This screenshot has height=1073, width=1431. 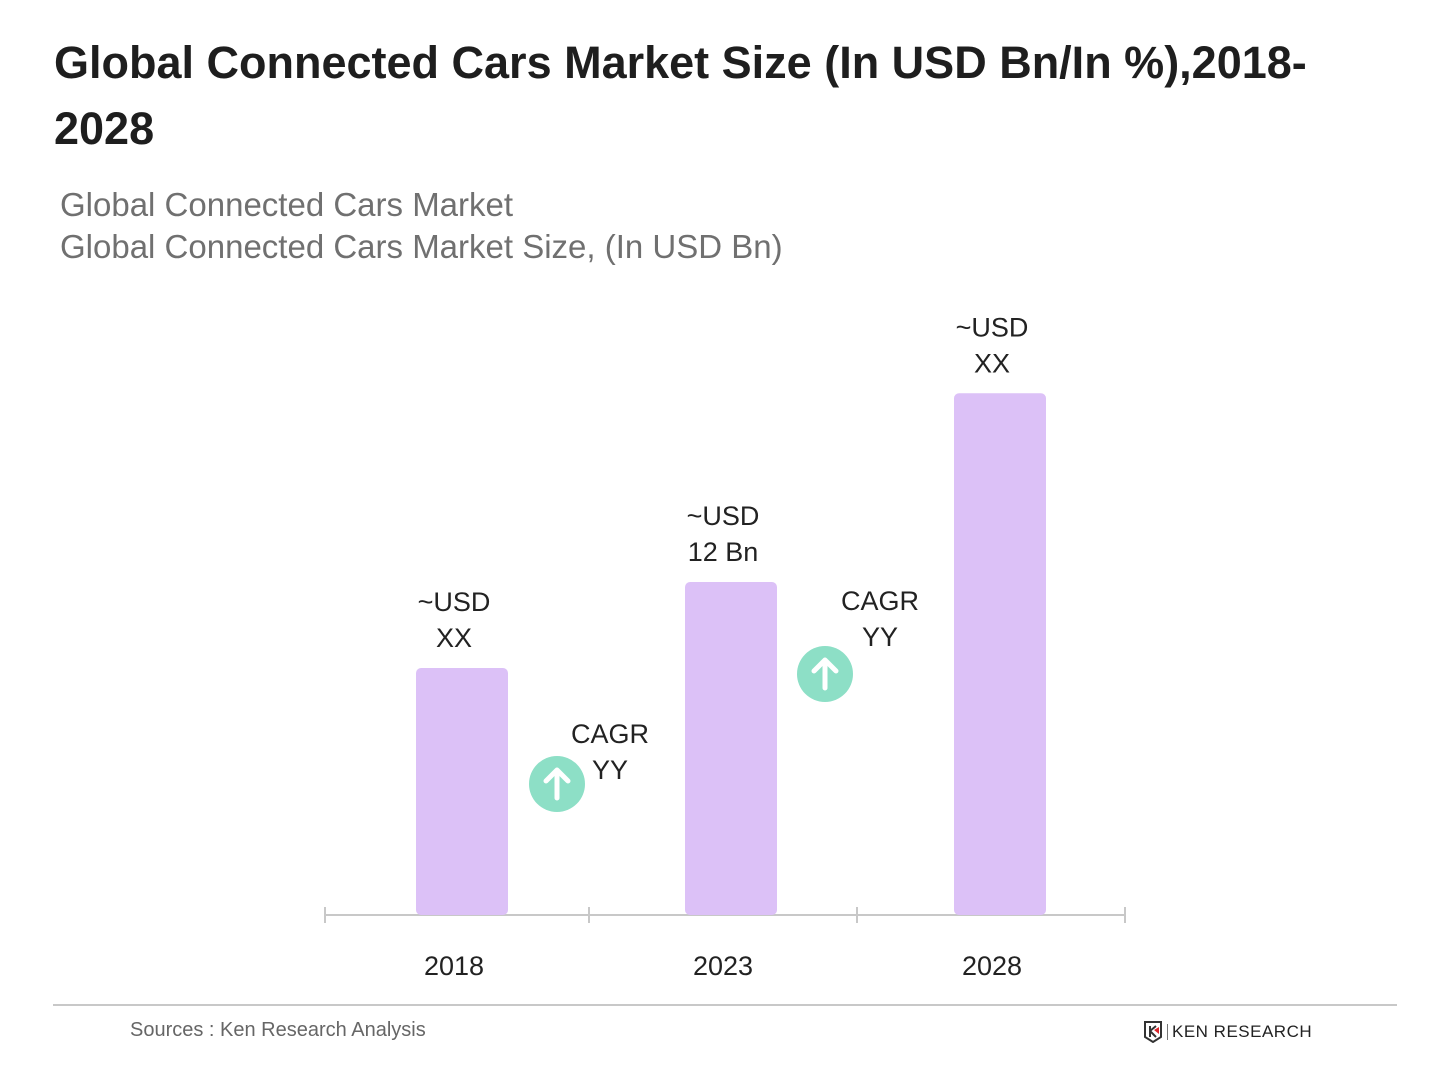 I want to click on x-tick-label: 2023, so click(x=723, y=966).